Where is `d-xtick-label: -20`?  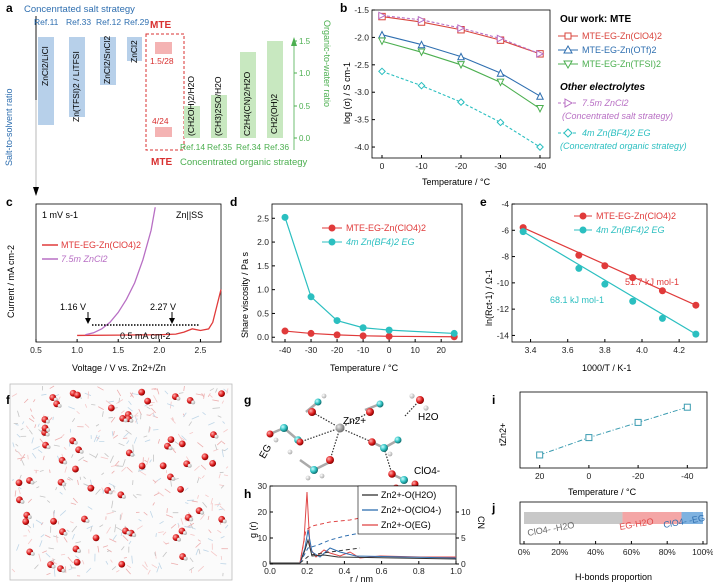 d-xtick-label: -20 is located at coordinates (337, 350).